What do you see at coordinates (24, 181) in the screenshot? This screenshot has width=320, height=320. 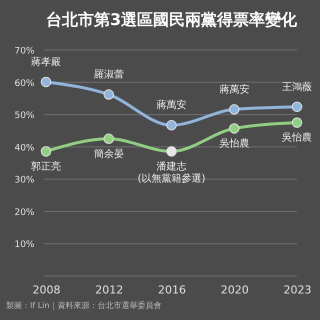 I see `y-tick-label: 30%` at bounding box center [24, 181].